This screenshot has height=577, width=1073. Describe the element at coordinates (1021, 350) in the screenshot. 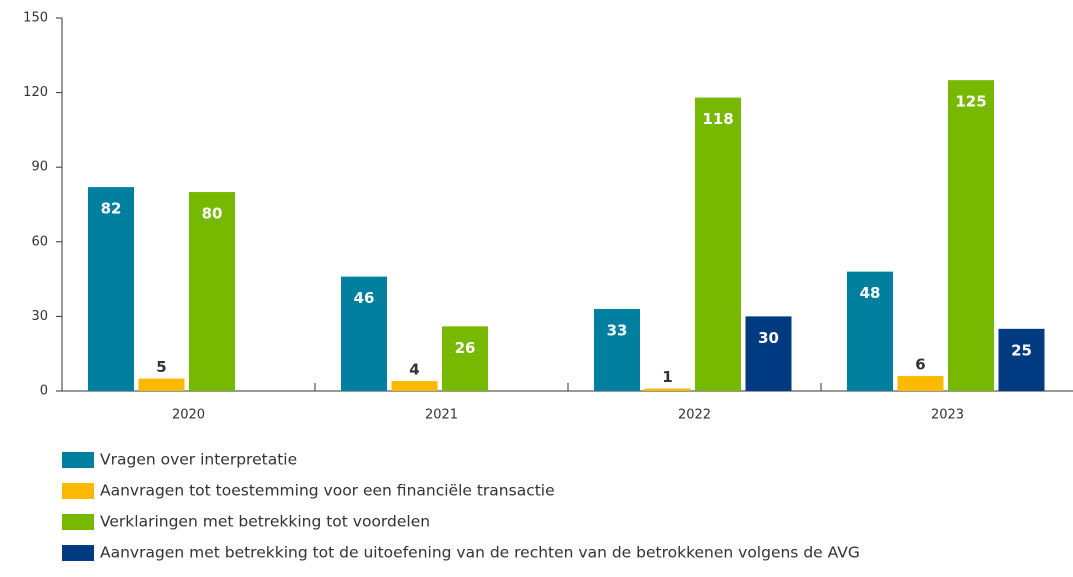

I see `value-label: 25` at that location.